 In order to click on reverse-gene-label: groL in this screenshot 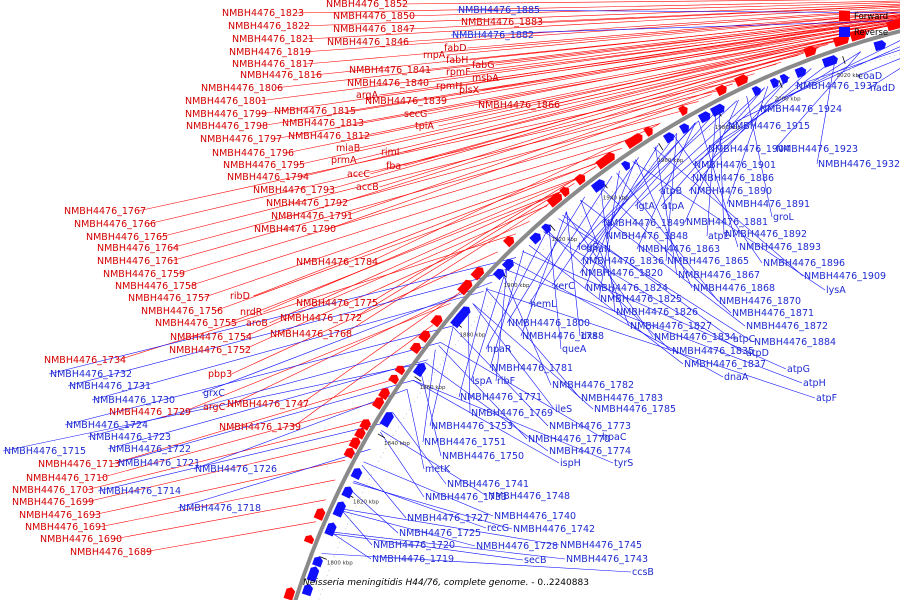, I will do `click(784, 217)`.